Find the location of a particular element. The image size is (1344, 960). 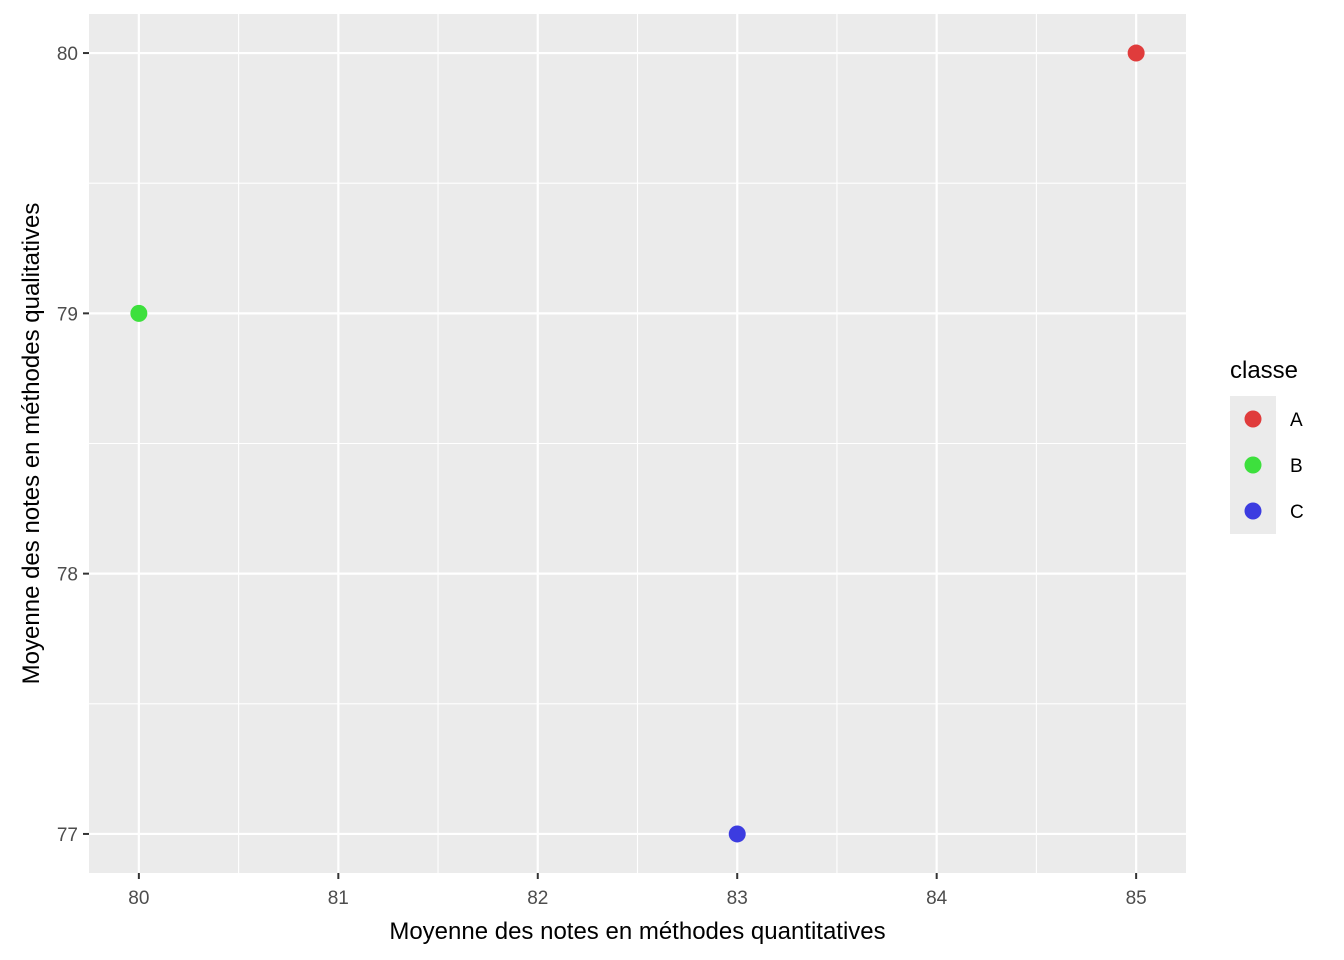

legend-key-a is located at coordinates (1253, 419).